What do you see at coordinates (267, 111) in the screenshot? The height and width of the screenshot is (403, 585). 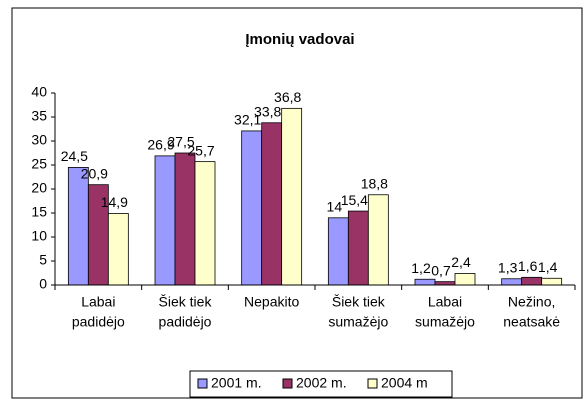 I see `value-label: 33,8` at bounding box center [267, 111].